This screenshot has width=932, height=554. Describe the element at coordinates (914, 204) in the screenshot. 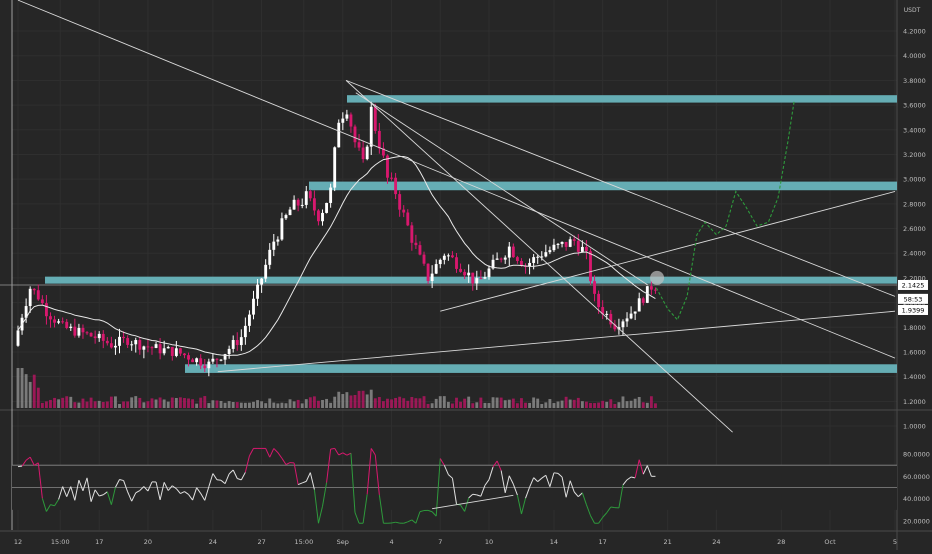

I see `price-tick-label: 2.8000` at that location.